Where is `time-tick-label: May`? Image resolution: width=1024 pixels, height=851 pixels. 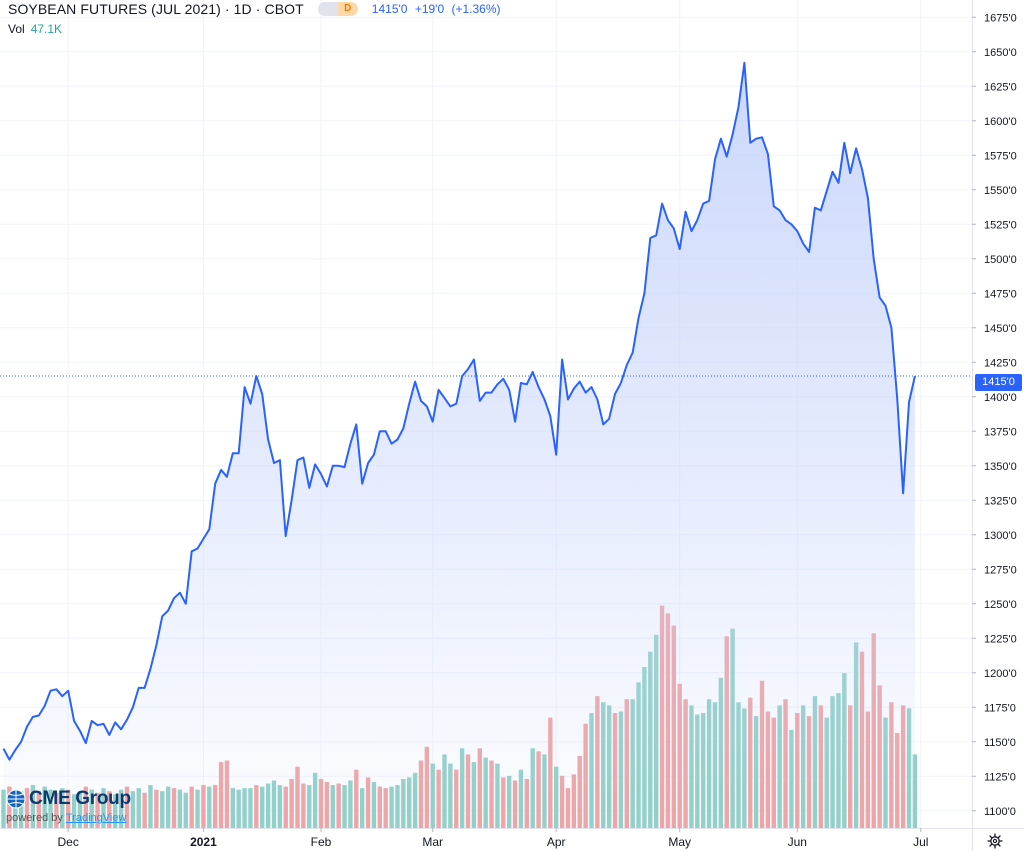
time-tick-label: May is located at coordinates (679, 842).